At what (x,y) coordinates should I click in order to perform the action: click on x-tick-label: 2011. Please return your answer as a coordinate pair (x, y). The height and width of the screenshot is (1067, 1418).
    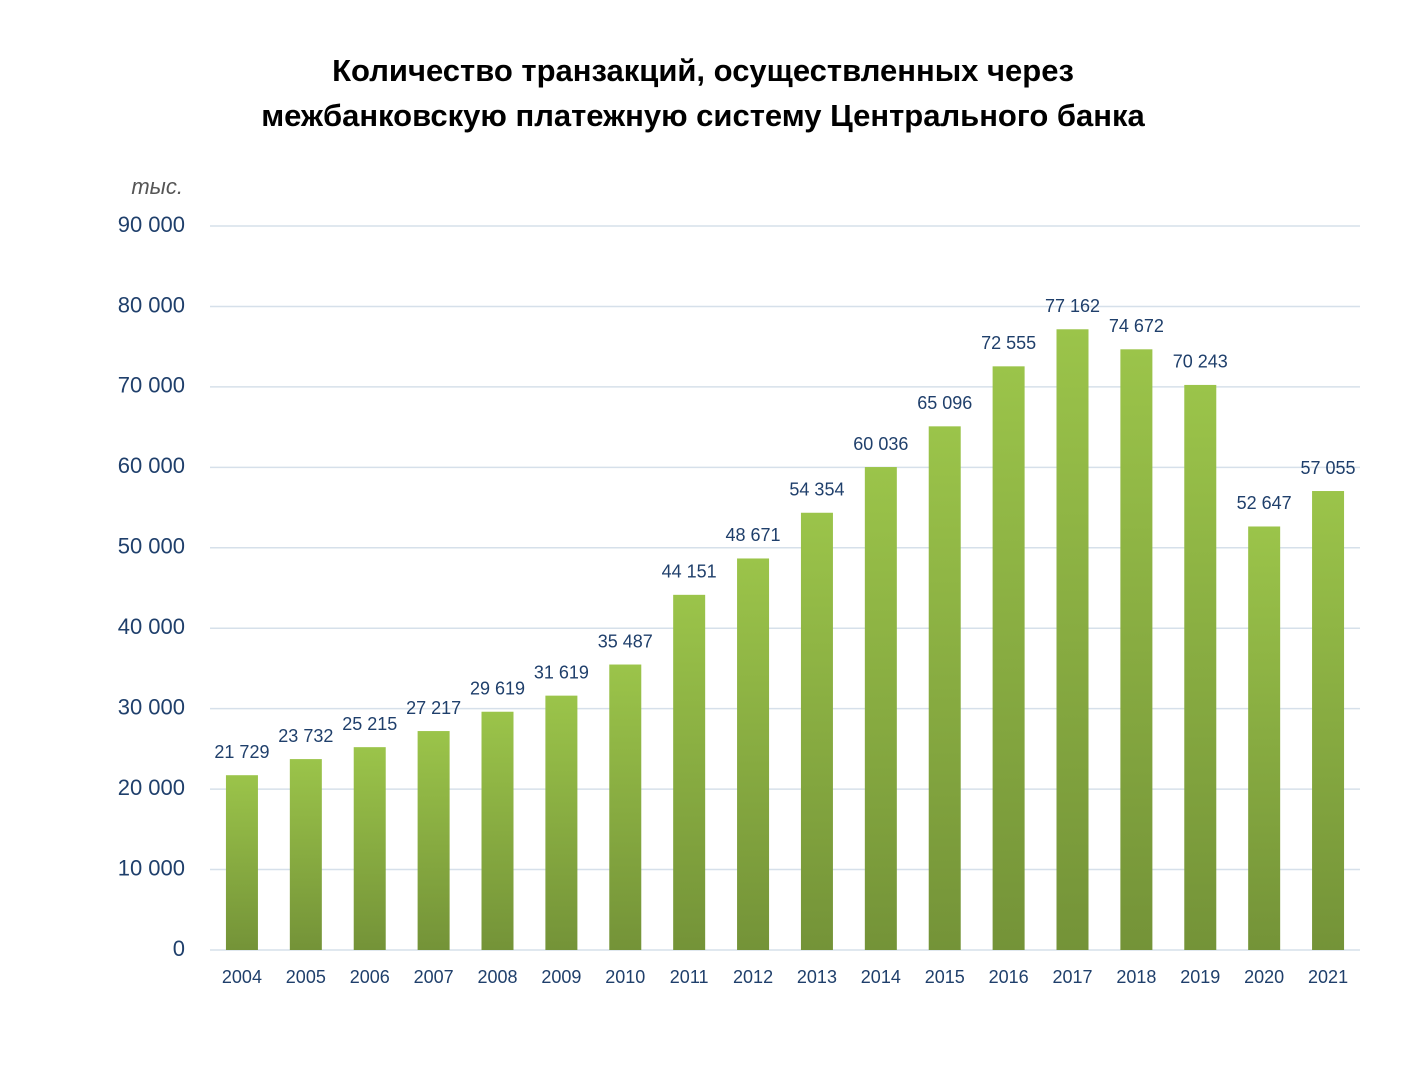
    Looking at the image, I should click on (689, 977).